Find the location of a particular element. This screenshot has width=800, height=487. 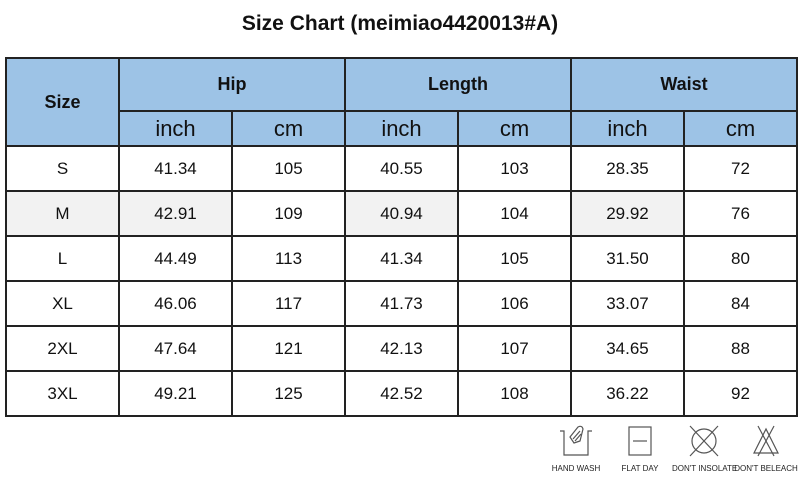

table-row: 3XL 49.21 125 42.52 108 36.22 92 is located at coordinates (401, 393).